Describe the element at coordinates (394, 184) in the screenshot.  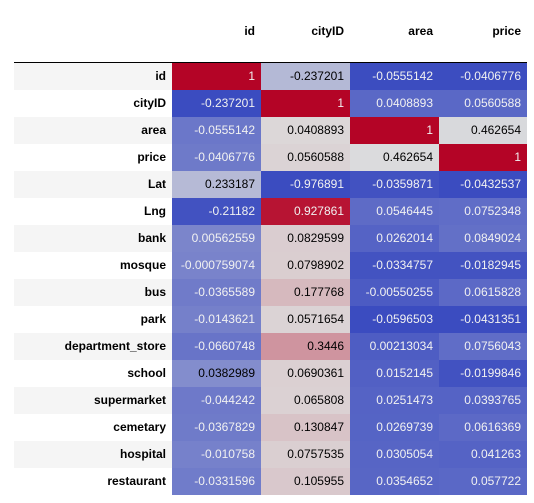
I see `correlation-cell: -0.0359871` at that location.